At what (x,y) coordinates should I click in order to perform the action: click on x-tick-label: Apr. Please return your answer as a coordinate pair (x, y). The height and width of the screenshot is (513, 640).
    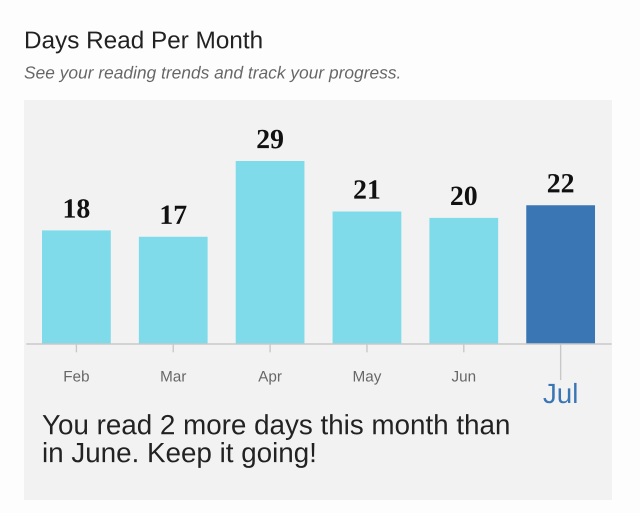
    Looking at the image, I should click on (270, 377).